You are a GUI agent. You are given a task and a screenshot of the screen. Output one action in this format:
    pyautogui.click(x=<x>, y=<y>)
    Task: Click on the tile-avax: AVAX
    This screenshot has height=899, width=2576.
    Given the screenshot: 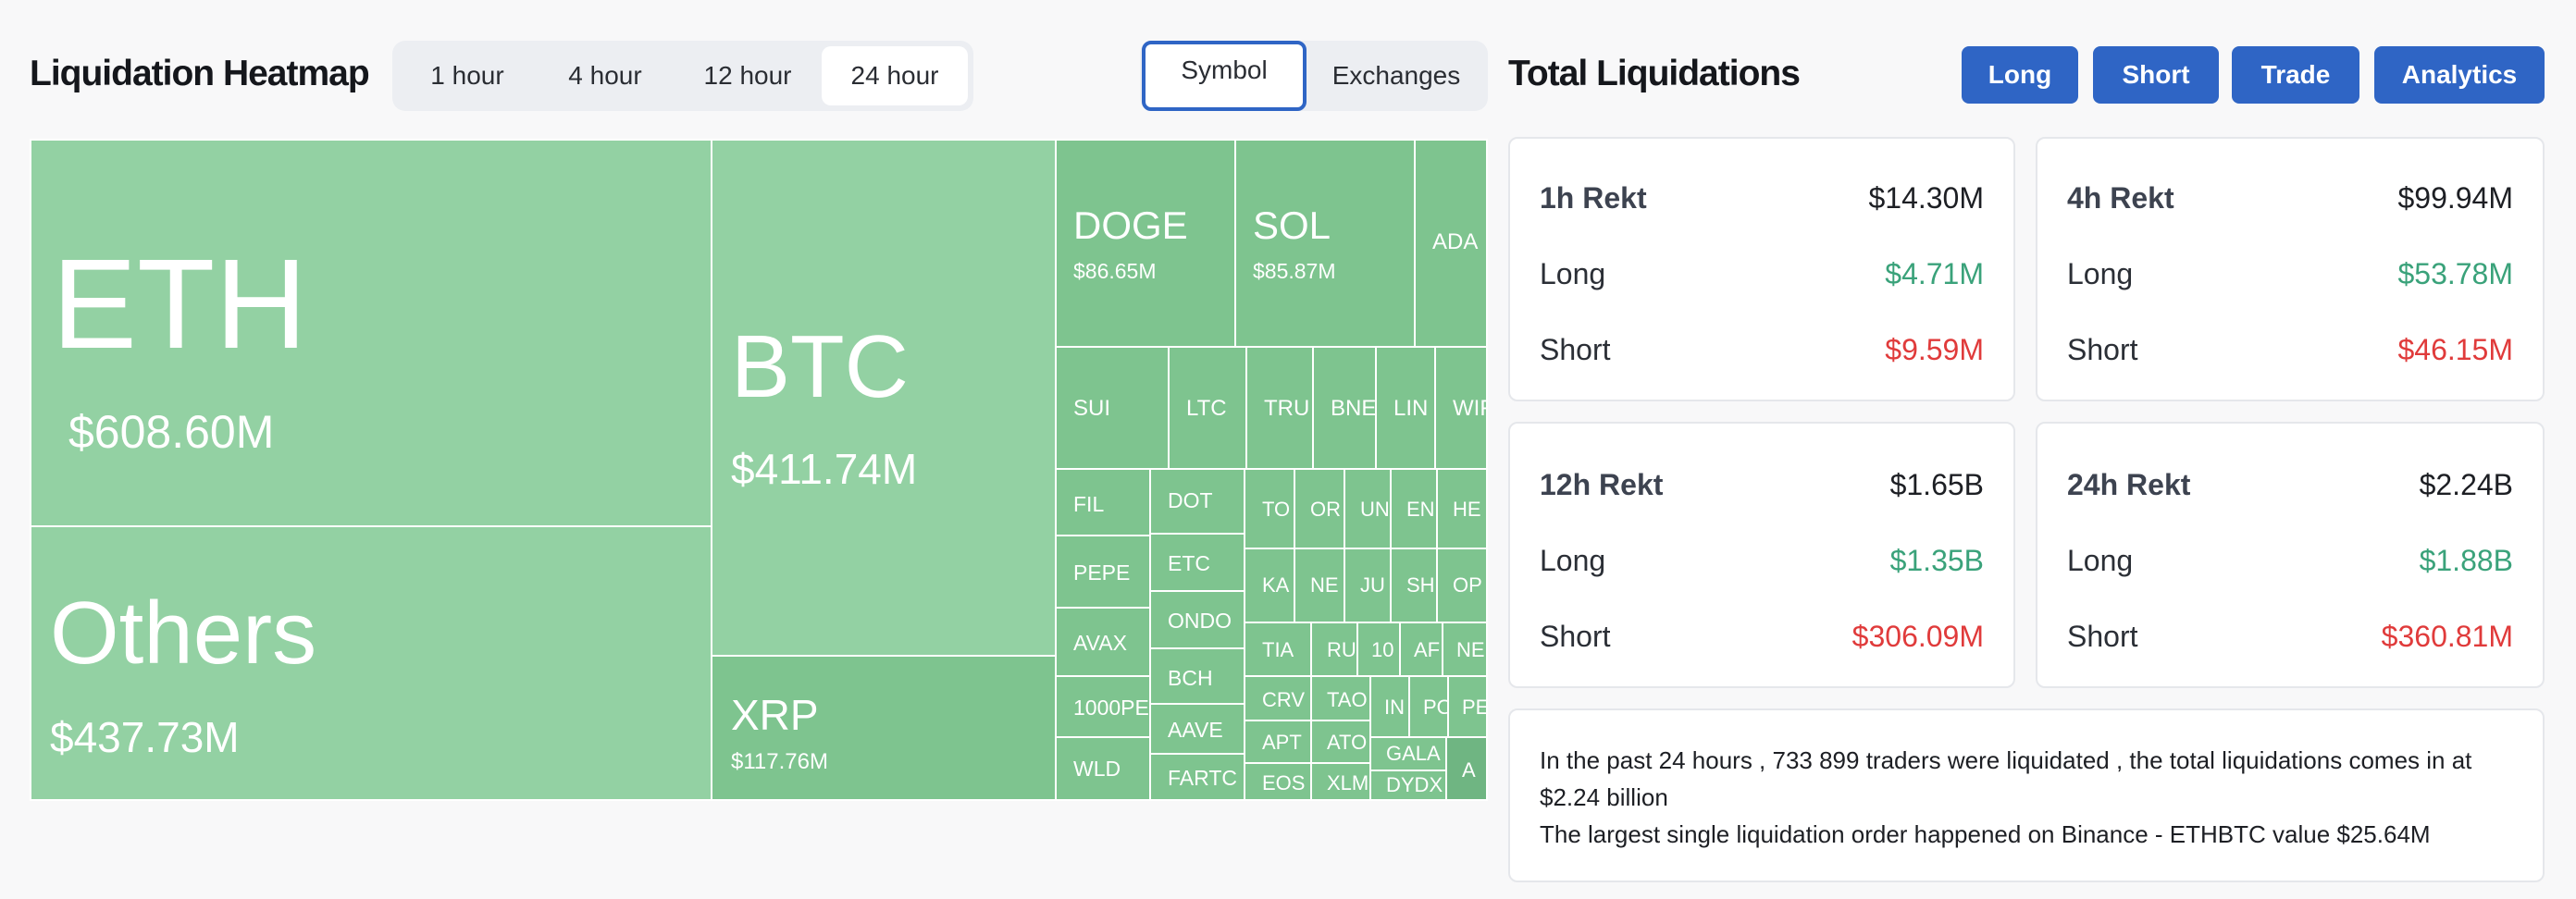 What is the action you would take?
    pyautogui.click(x=1103, y=642)
    